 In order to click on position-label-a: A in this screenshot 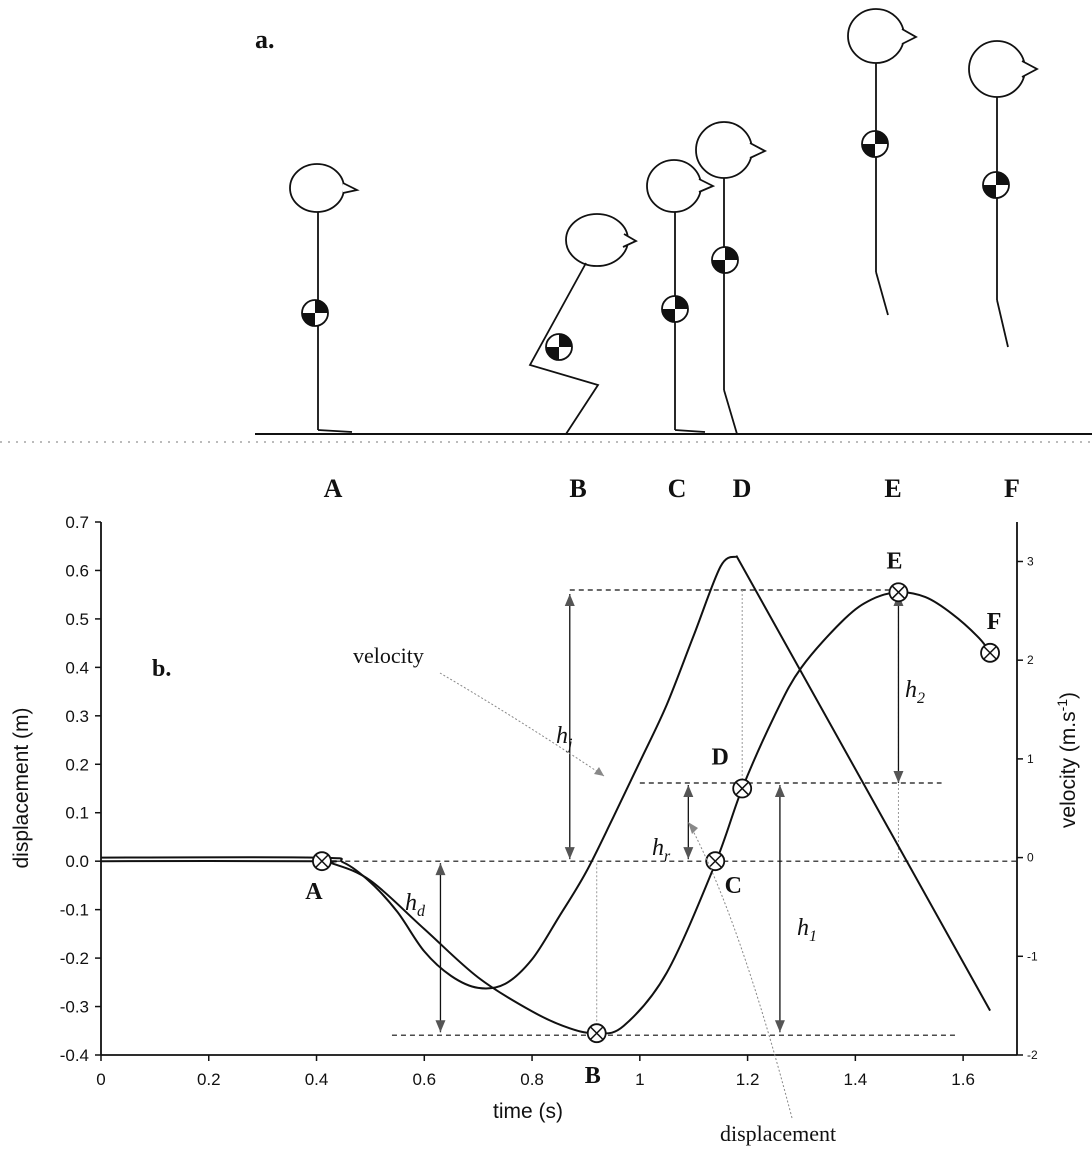, I will do `click(333, 488)`.